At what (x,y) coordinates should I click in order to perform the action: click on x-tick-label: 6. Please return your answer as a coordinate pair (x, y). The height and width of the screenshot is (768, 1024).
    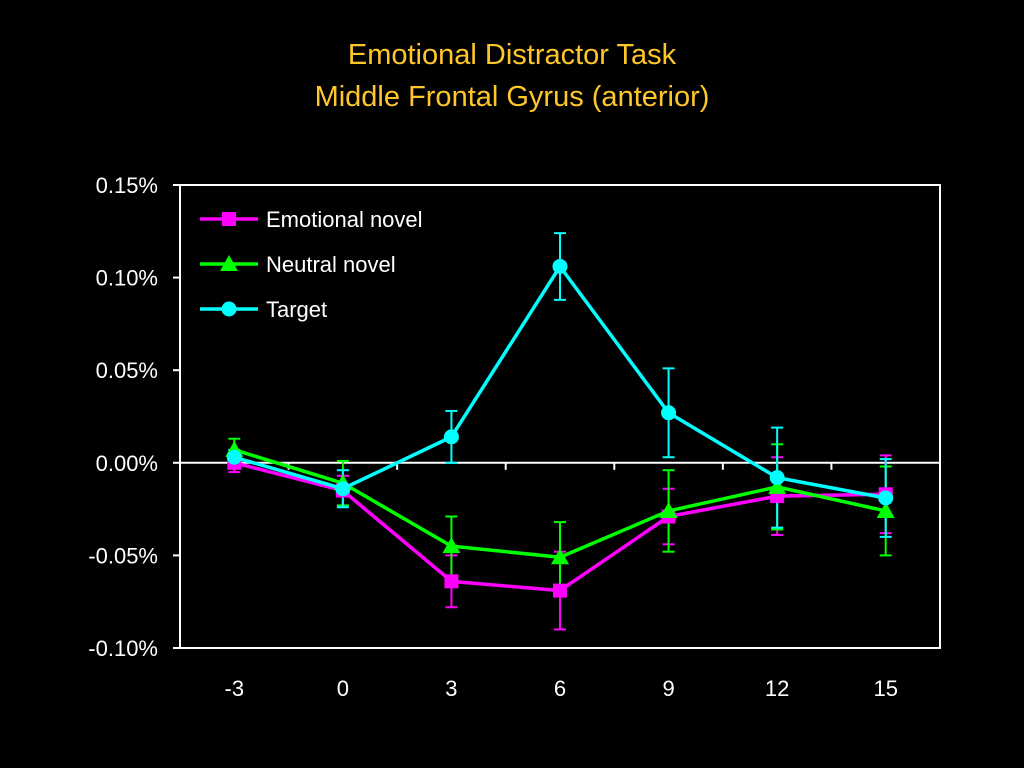
    Looking at the image, I should click on (560, 688).